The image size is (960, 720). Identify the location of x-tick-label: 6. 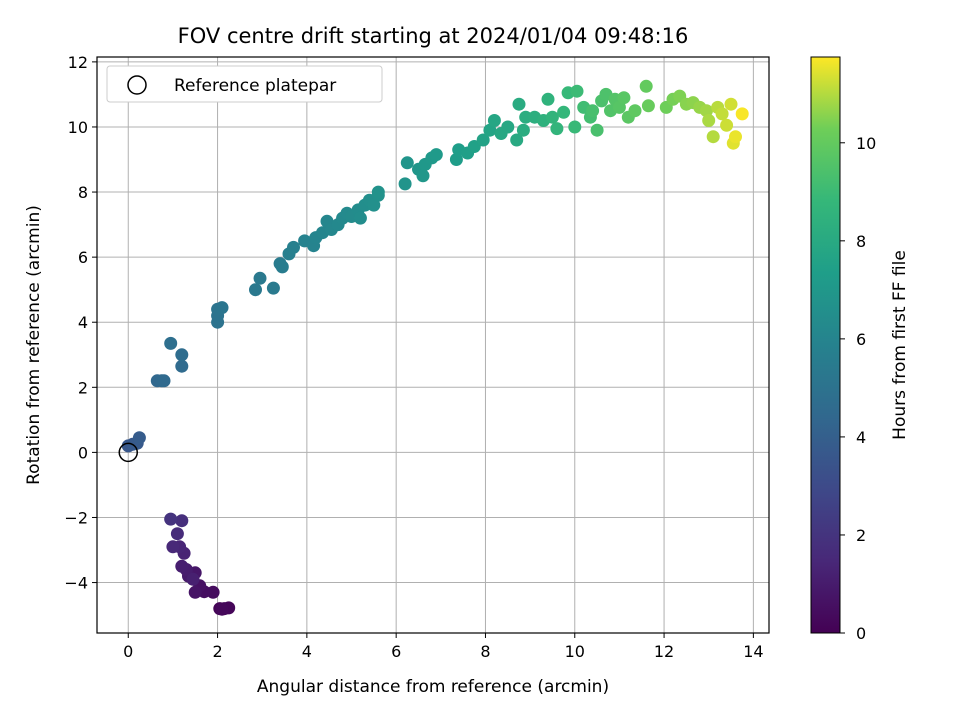
(396, 651).